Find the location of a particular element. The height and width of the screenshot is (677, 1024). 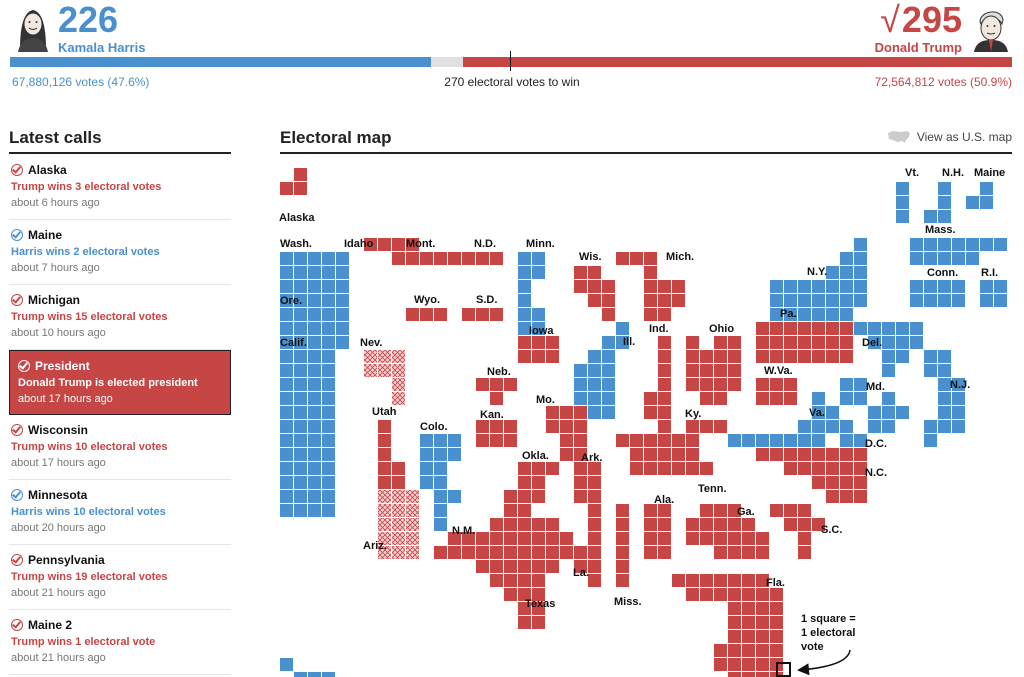

state-tiles-n-y is located at coordinates (846, 293).